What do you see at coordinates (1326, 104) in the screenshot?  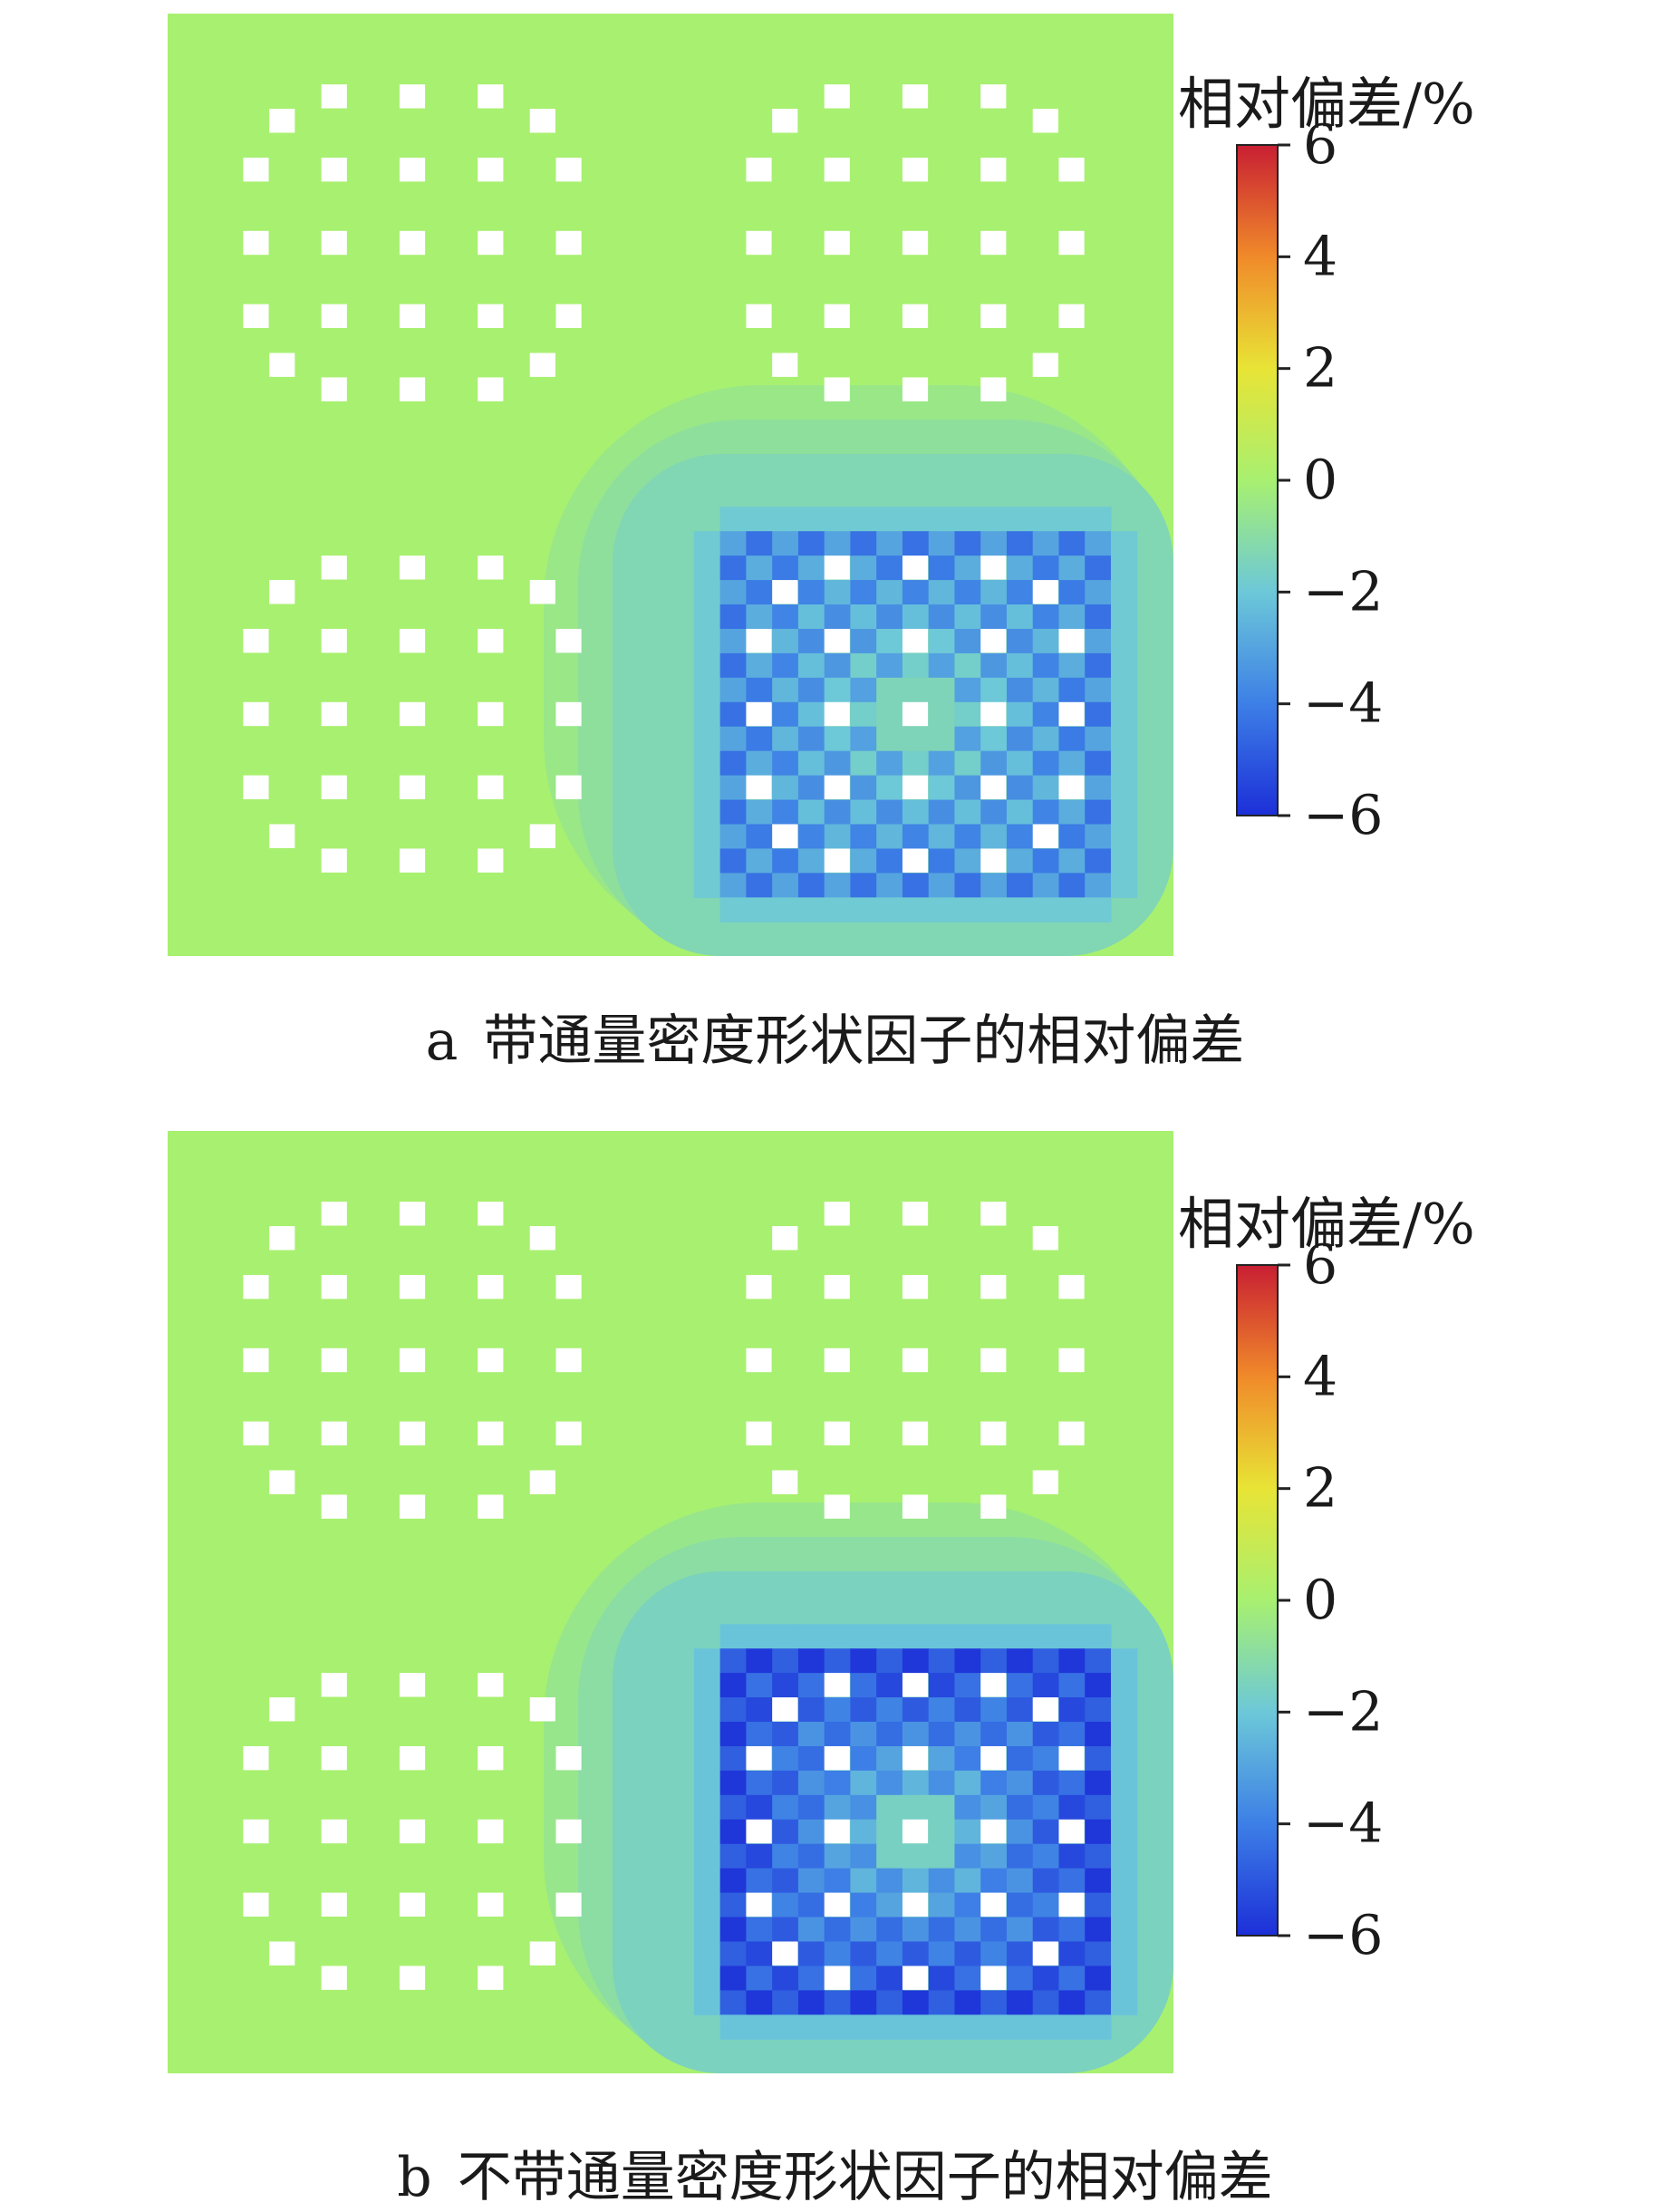 I see `colorbar-title-a: 相对偏差/%` at bounding box center [1326, 104].